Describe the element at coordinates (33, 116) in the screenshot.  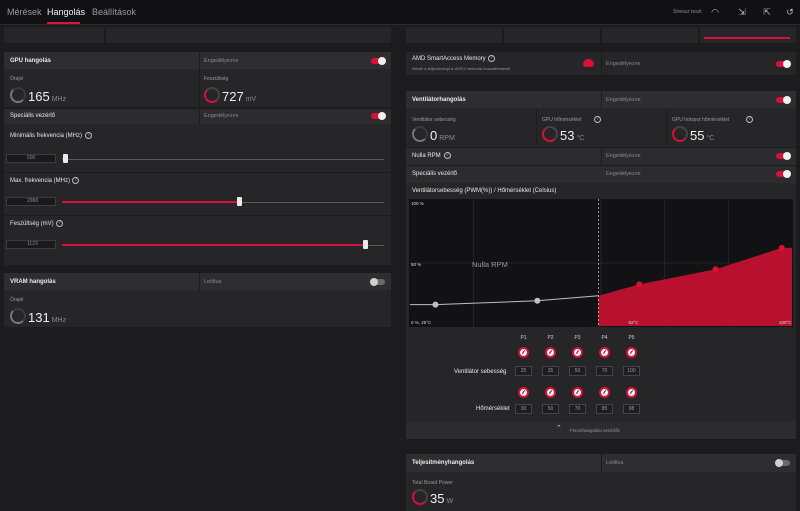
I see `special-control-label: Speciális vezérlő` at that location.